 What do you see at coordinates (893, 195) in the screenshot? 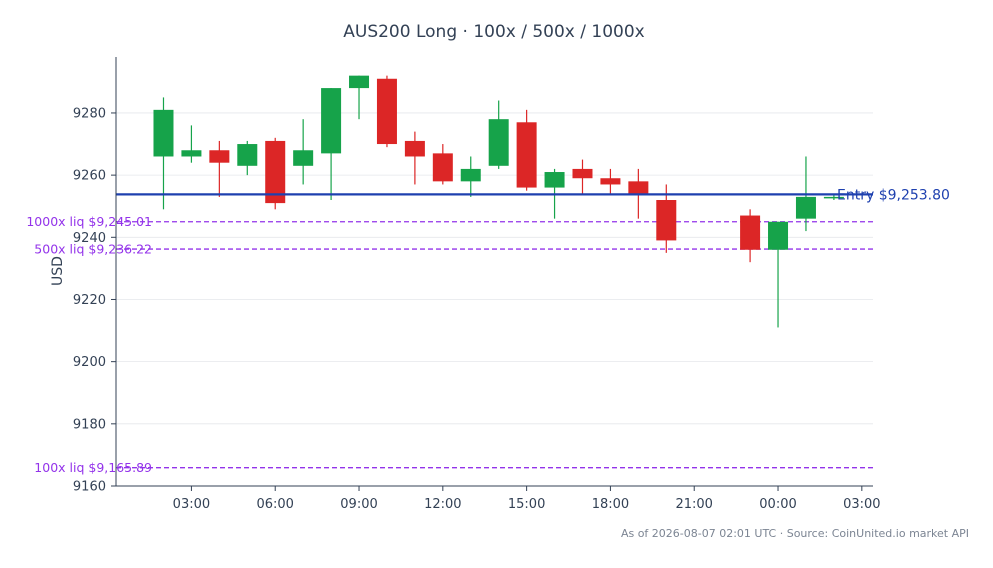
I see `entry-price-label: Entry $9,253.80` at bounding box center [893, 195].